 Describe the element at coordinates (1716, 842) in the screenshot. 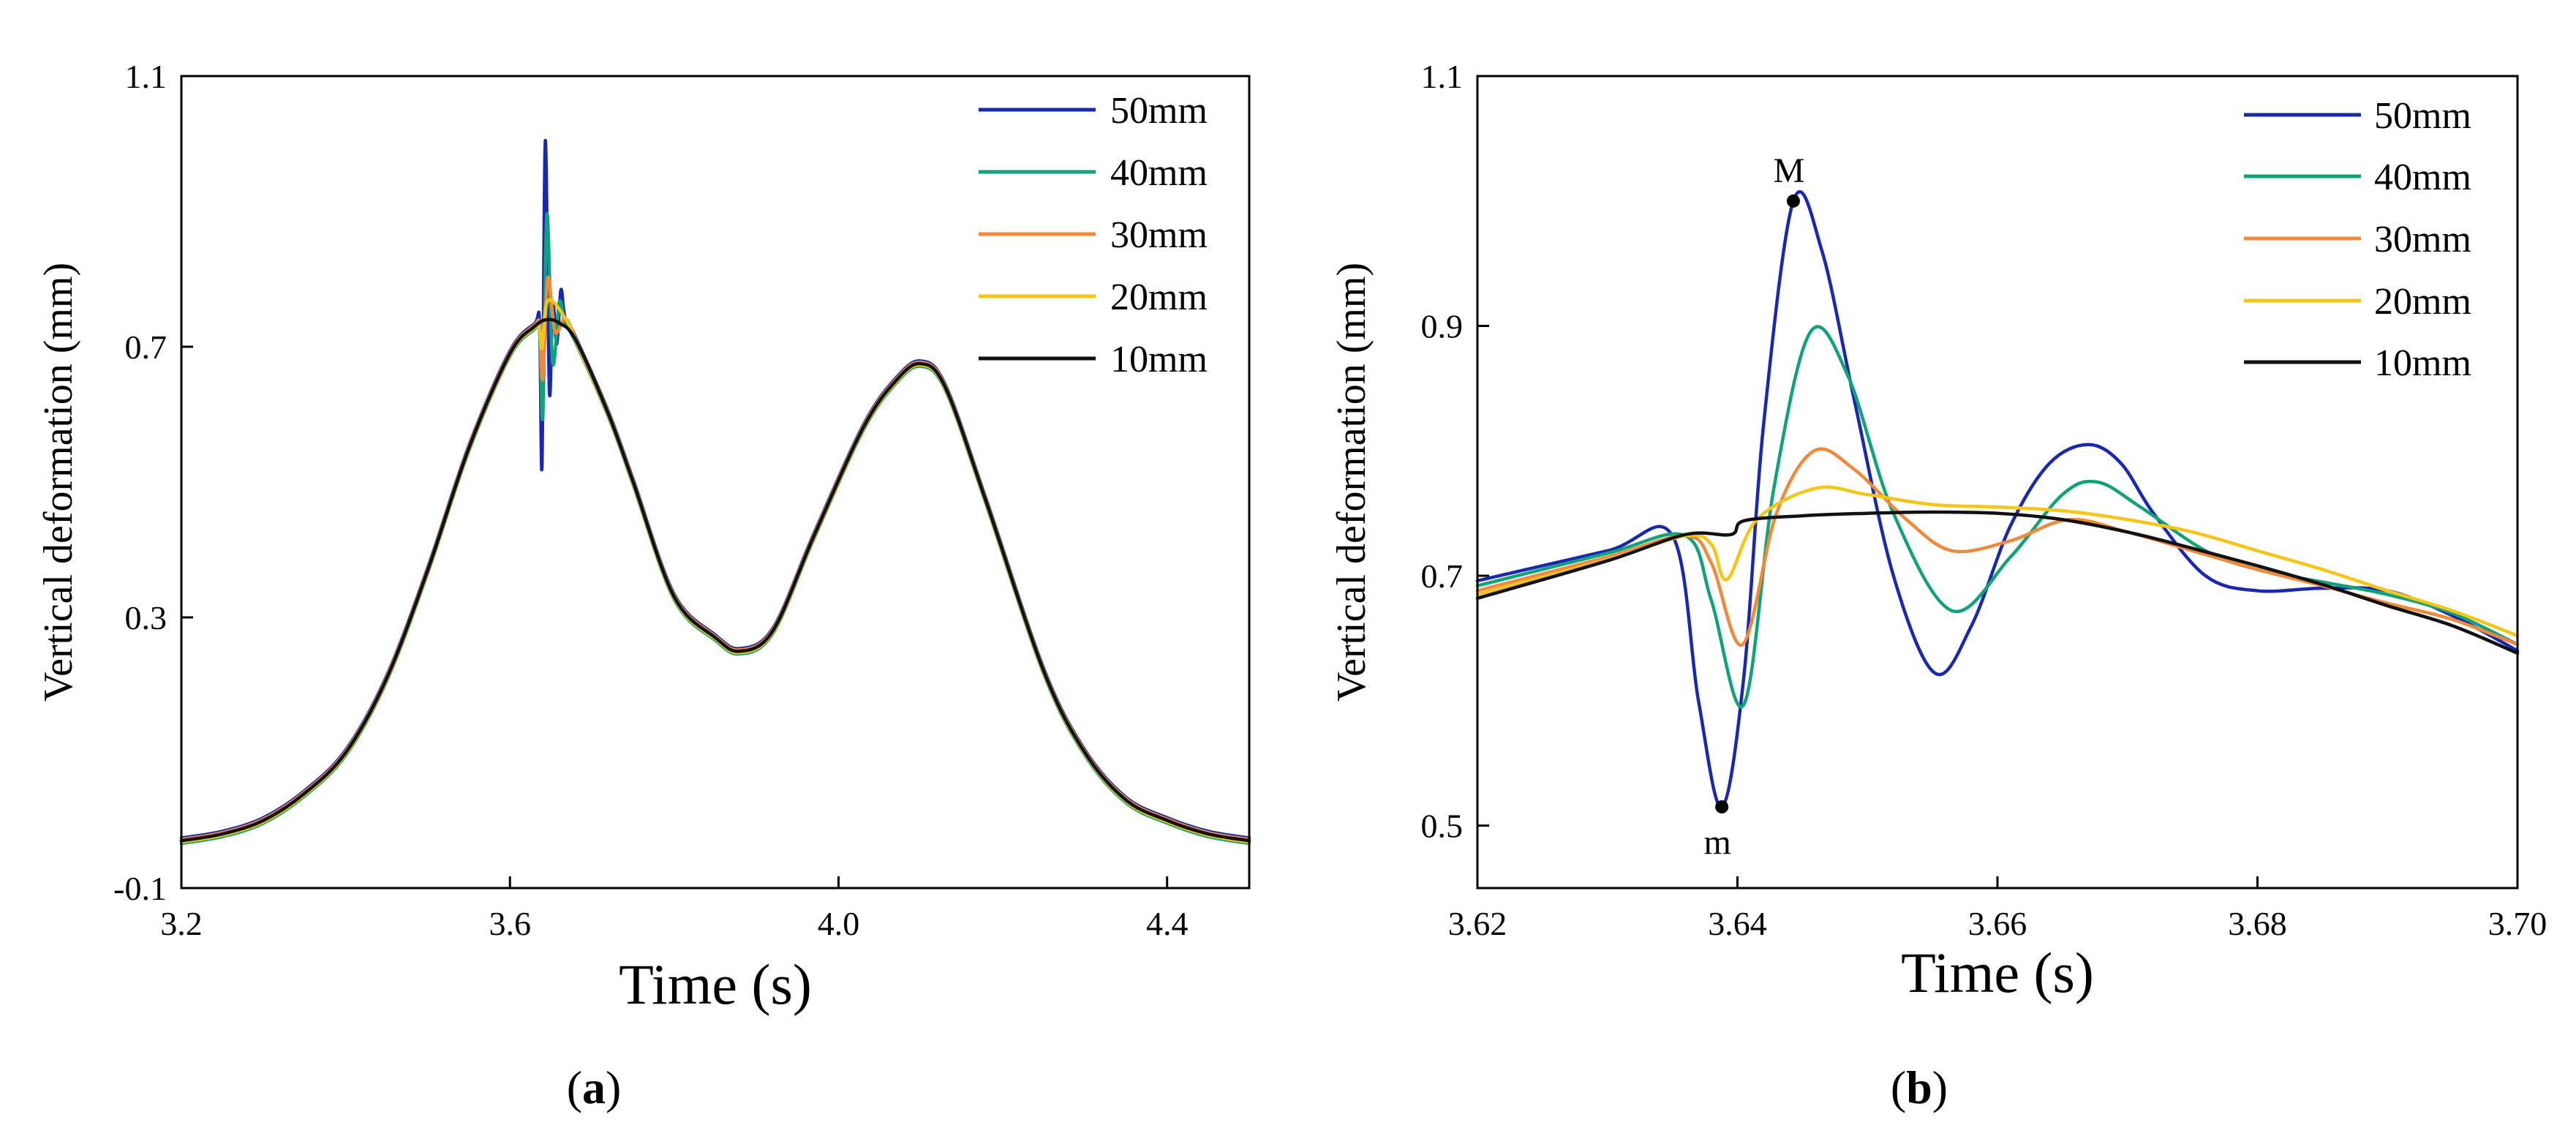

I see `annotation-label-m: m` at that location.